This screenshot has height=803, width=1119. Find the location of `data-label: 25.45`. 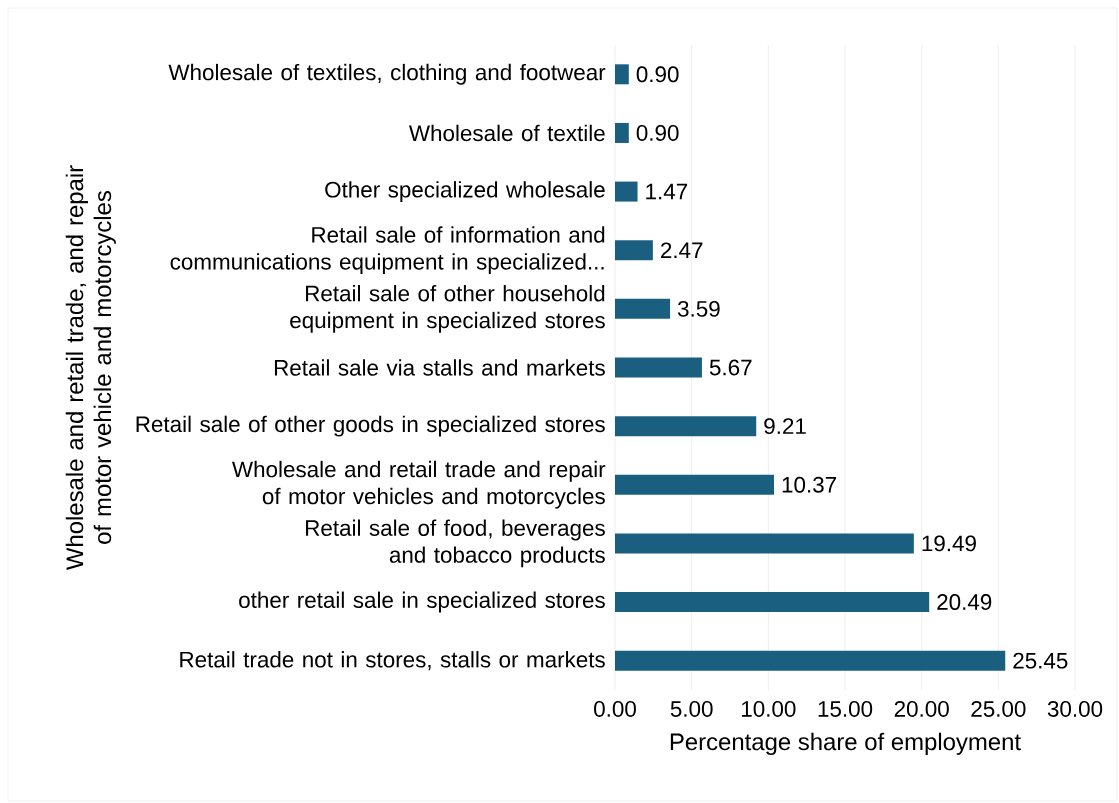

data-label: 25.45 is located at coordinates (1040, 660).